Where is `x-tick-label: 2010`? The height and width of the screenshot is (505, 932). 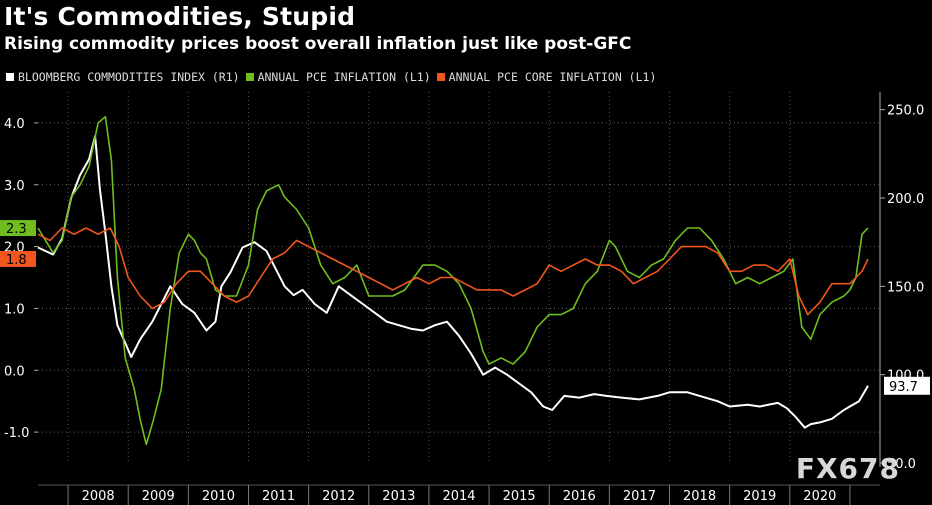 x-tick-label: 2010 is located at coordinates (218, 496).